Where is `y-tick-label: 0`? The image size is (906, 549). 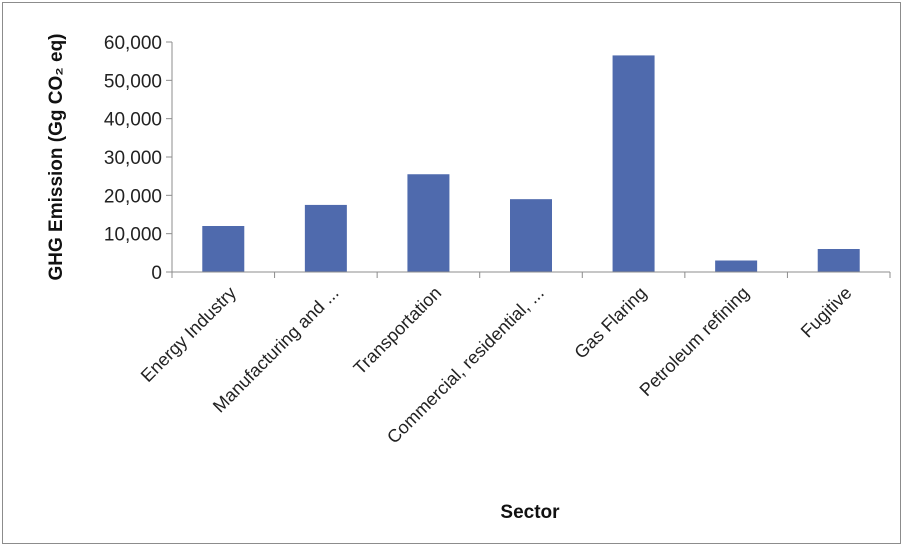 y-tick-label: 0 is located at coordinates (156, 273).